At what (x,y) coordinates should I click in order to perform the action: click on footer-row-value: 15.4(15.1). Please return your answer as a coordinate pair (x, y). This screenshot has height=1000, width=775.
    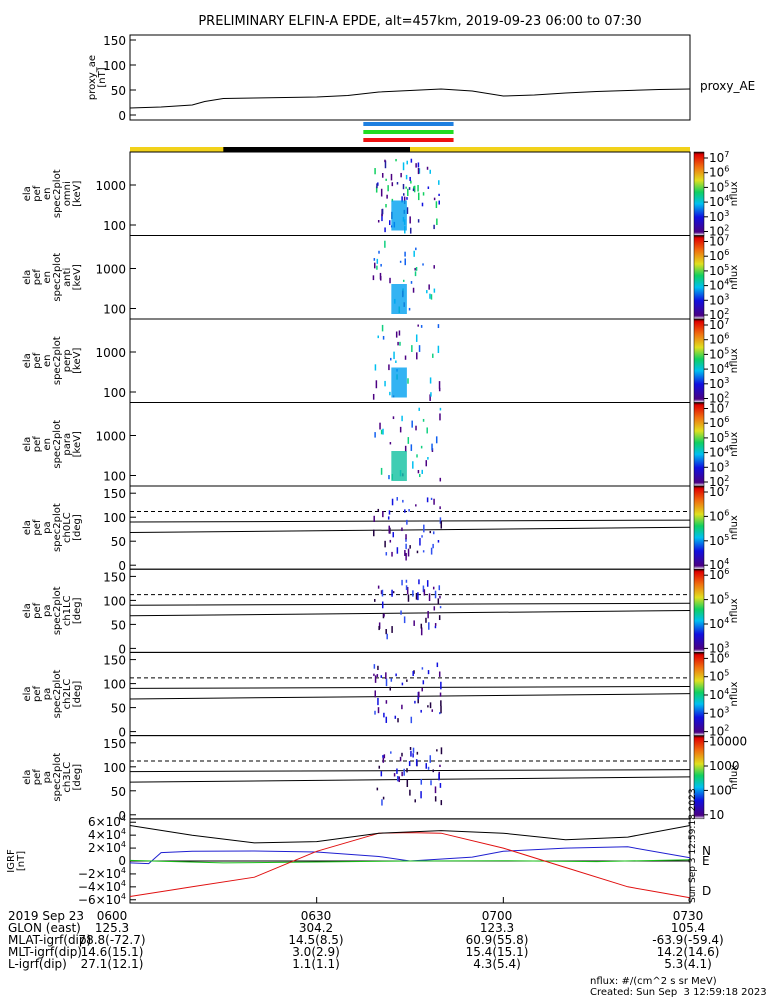
    Looking at the image, I should click on (497, 952).